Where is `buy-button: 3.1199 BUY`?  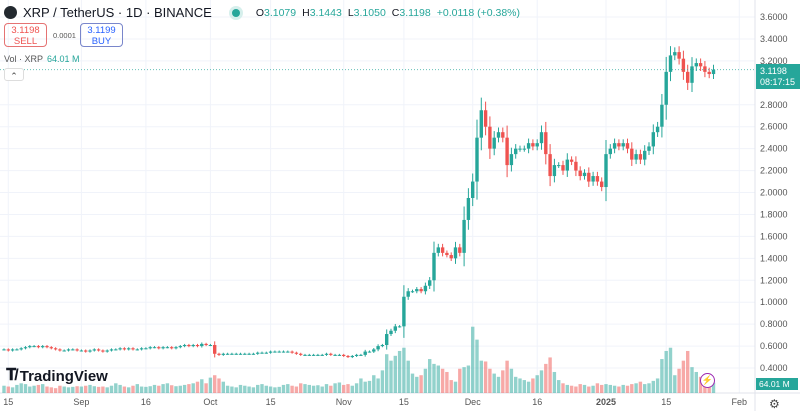
buy-button: 3.1199 BUY is located at coordinates (101, 35).